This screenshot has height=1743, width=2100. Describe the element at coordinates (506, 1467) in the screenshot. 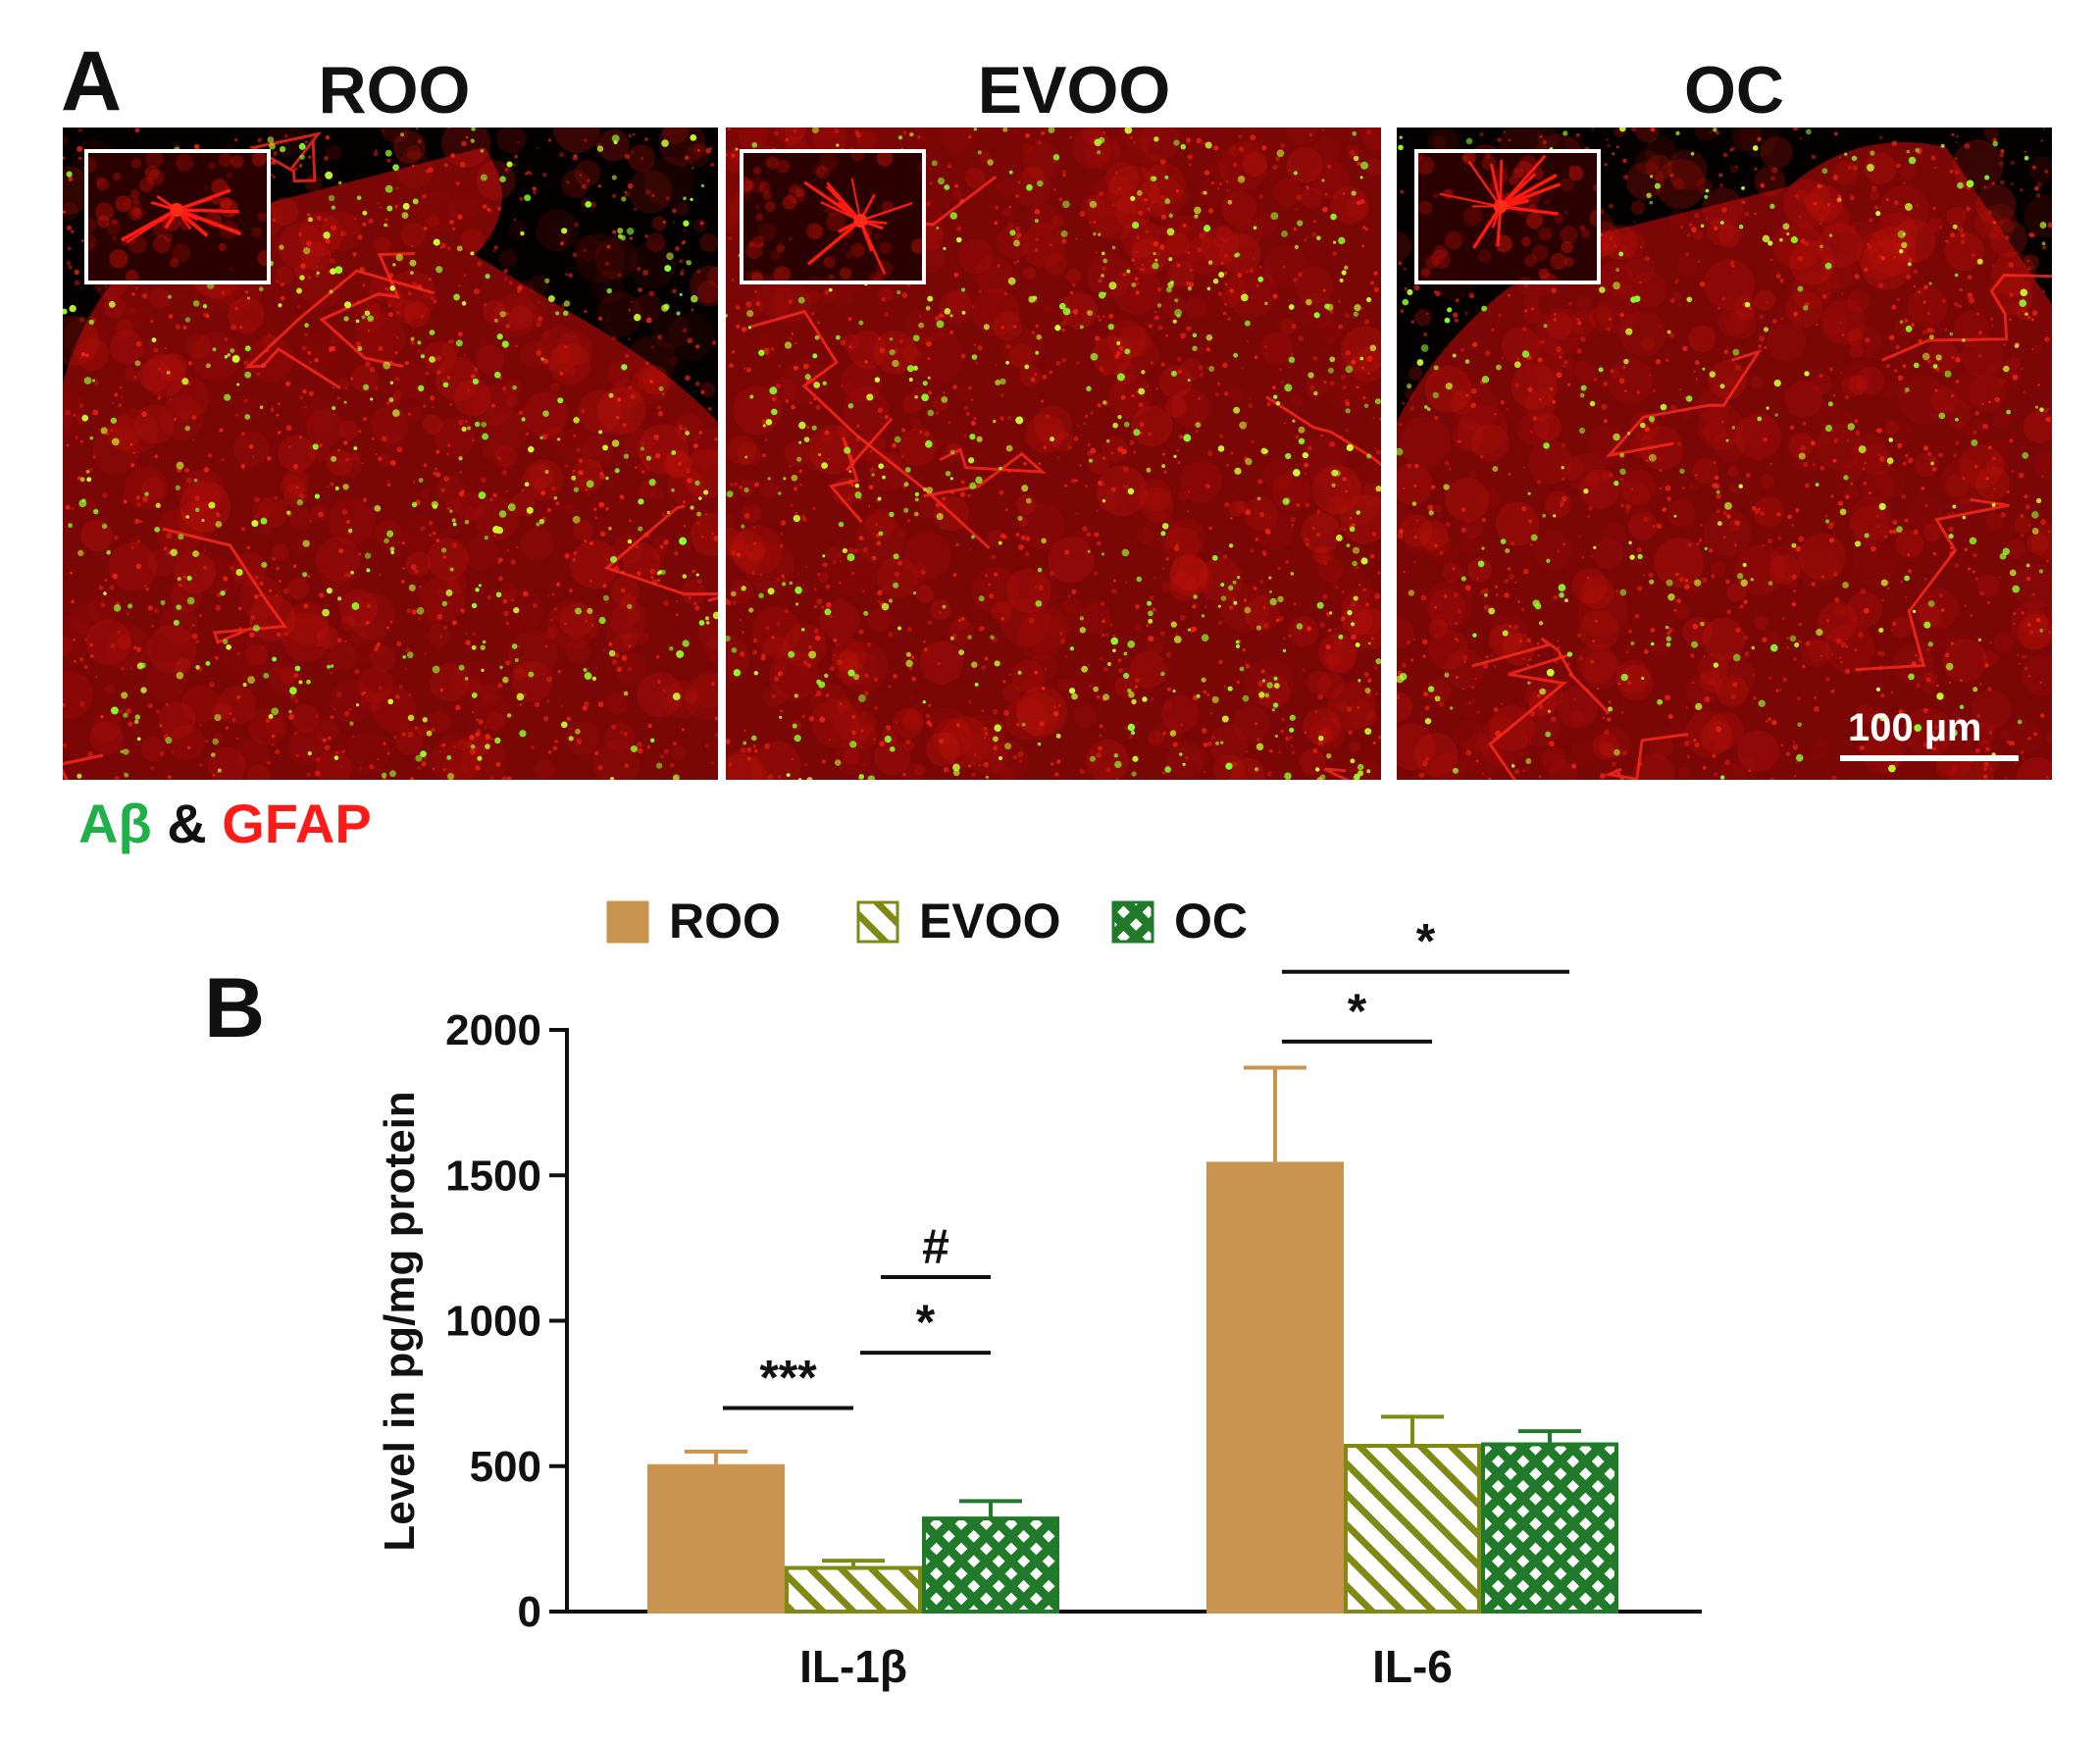

I see `y-tick-label: 500` at that location.